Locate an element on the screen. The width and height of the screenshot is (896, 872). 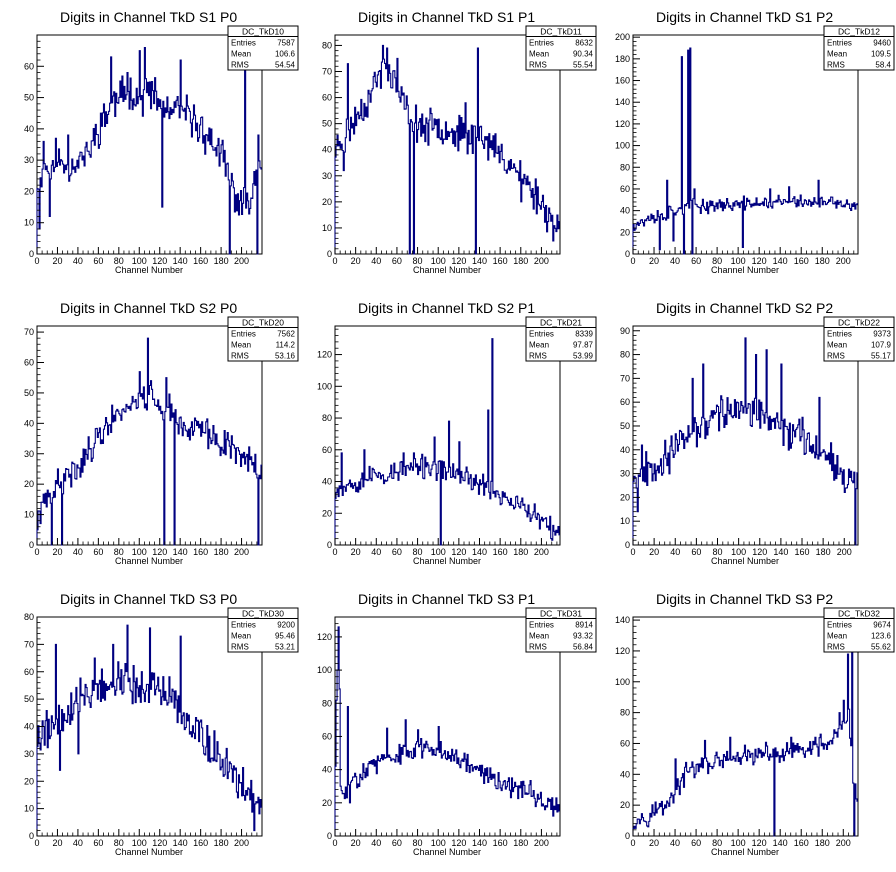
stats-histogram-name: DC_TkD10 is located at coordinates (263, 32).